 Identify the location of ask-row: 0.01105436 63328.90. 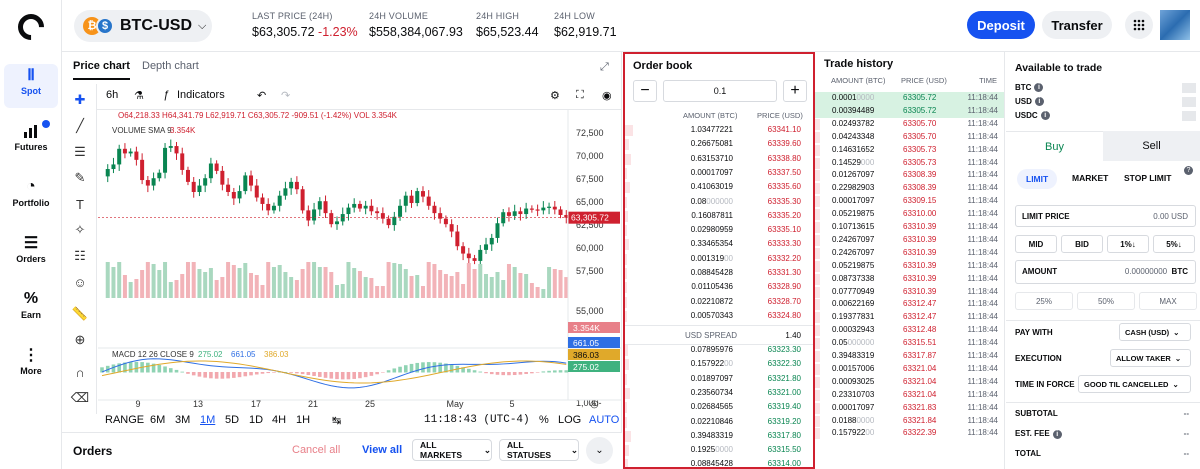
(719, 287).